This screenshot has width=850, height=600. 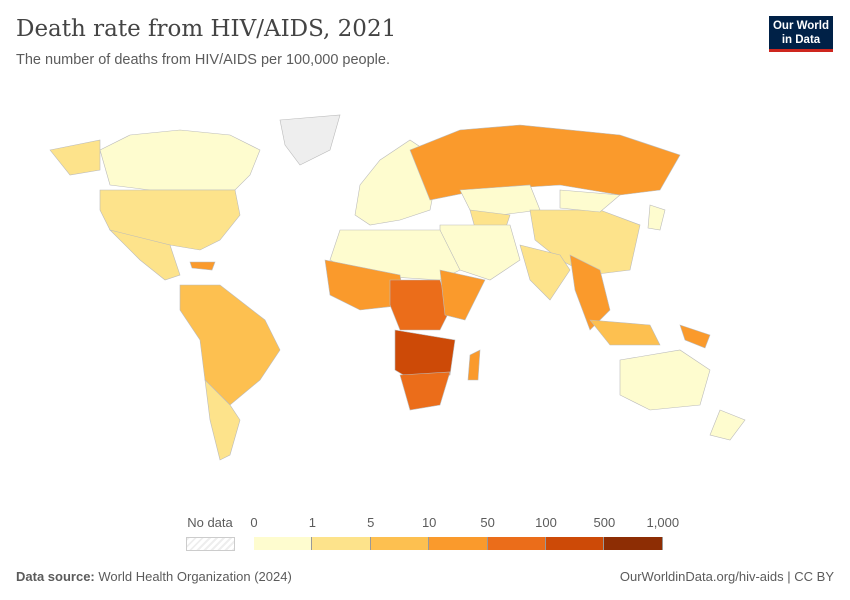 I want to click on country-united-states, so click(x=170, y=220).